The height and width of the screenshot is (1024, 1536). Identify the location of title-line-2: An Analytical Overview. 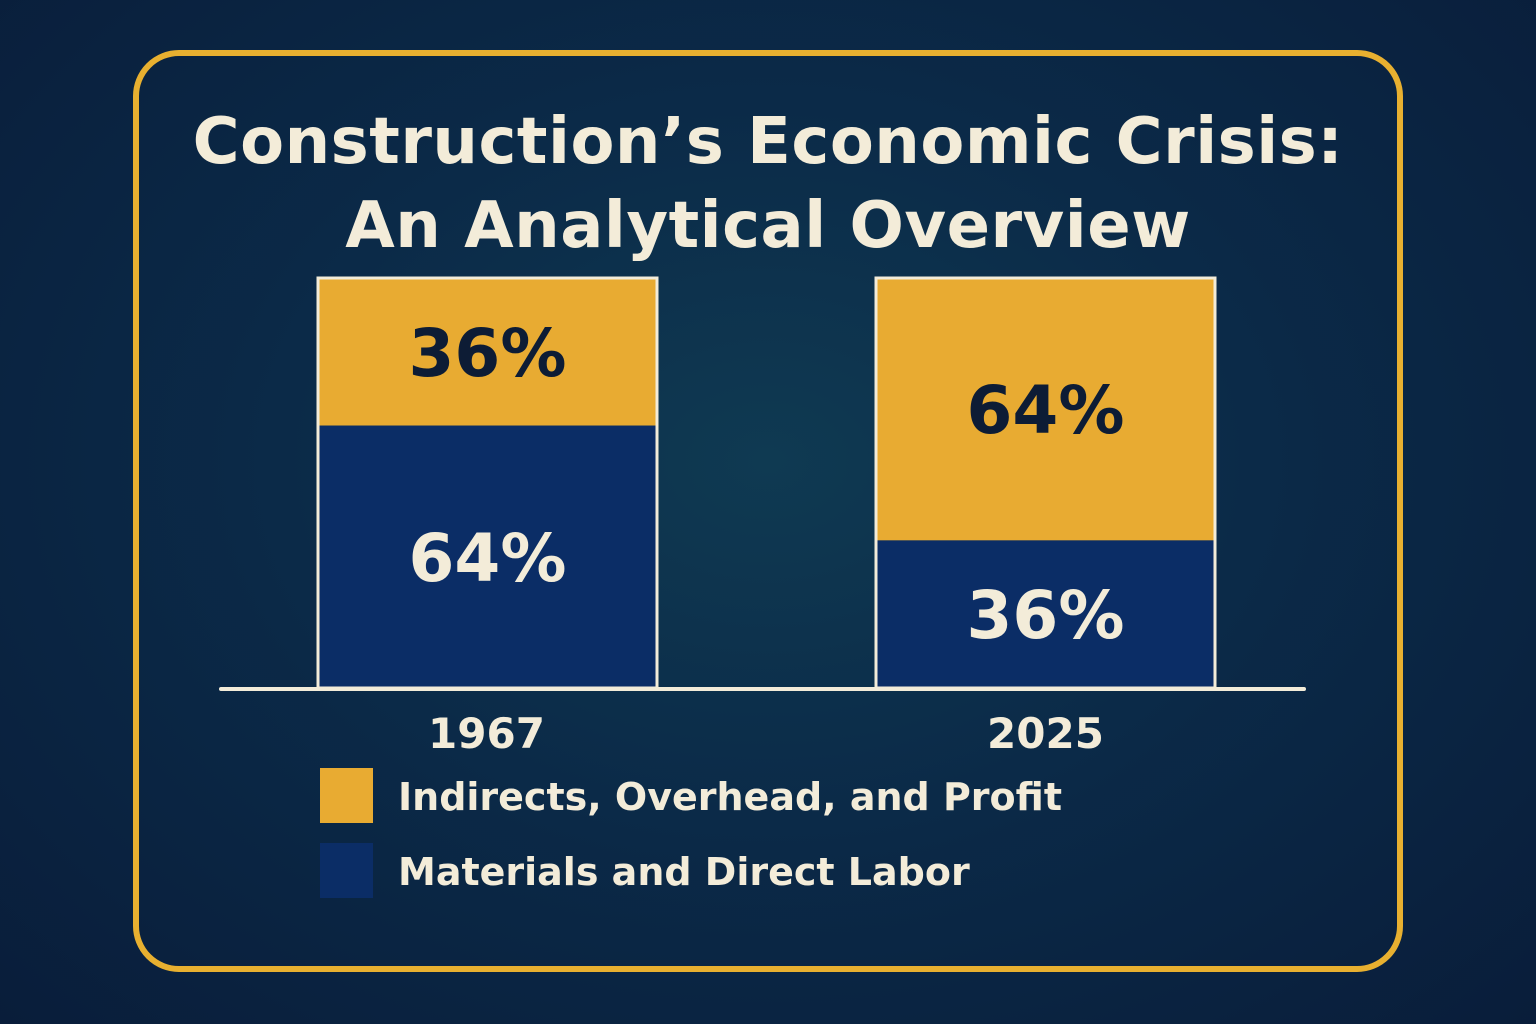
(768, 226).